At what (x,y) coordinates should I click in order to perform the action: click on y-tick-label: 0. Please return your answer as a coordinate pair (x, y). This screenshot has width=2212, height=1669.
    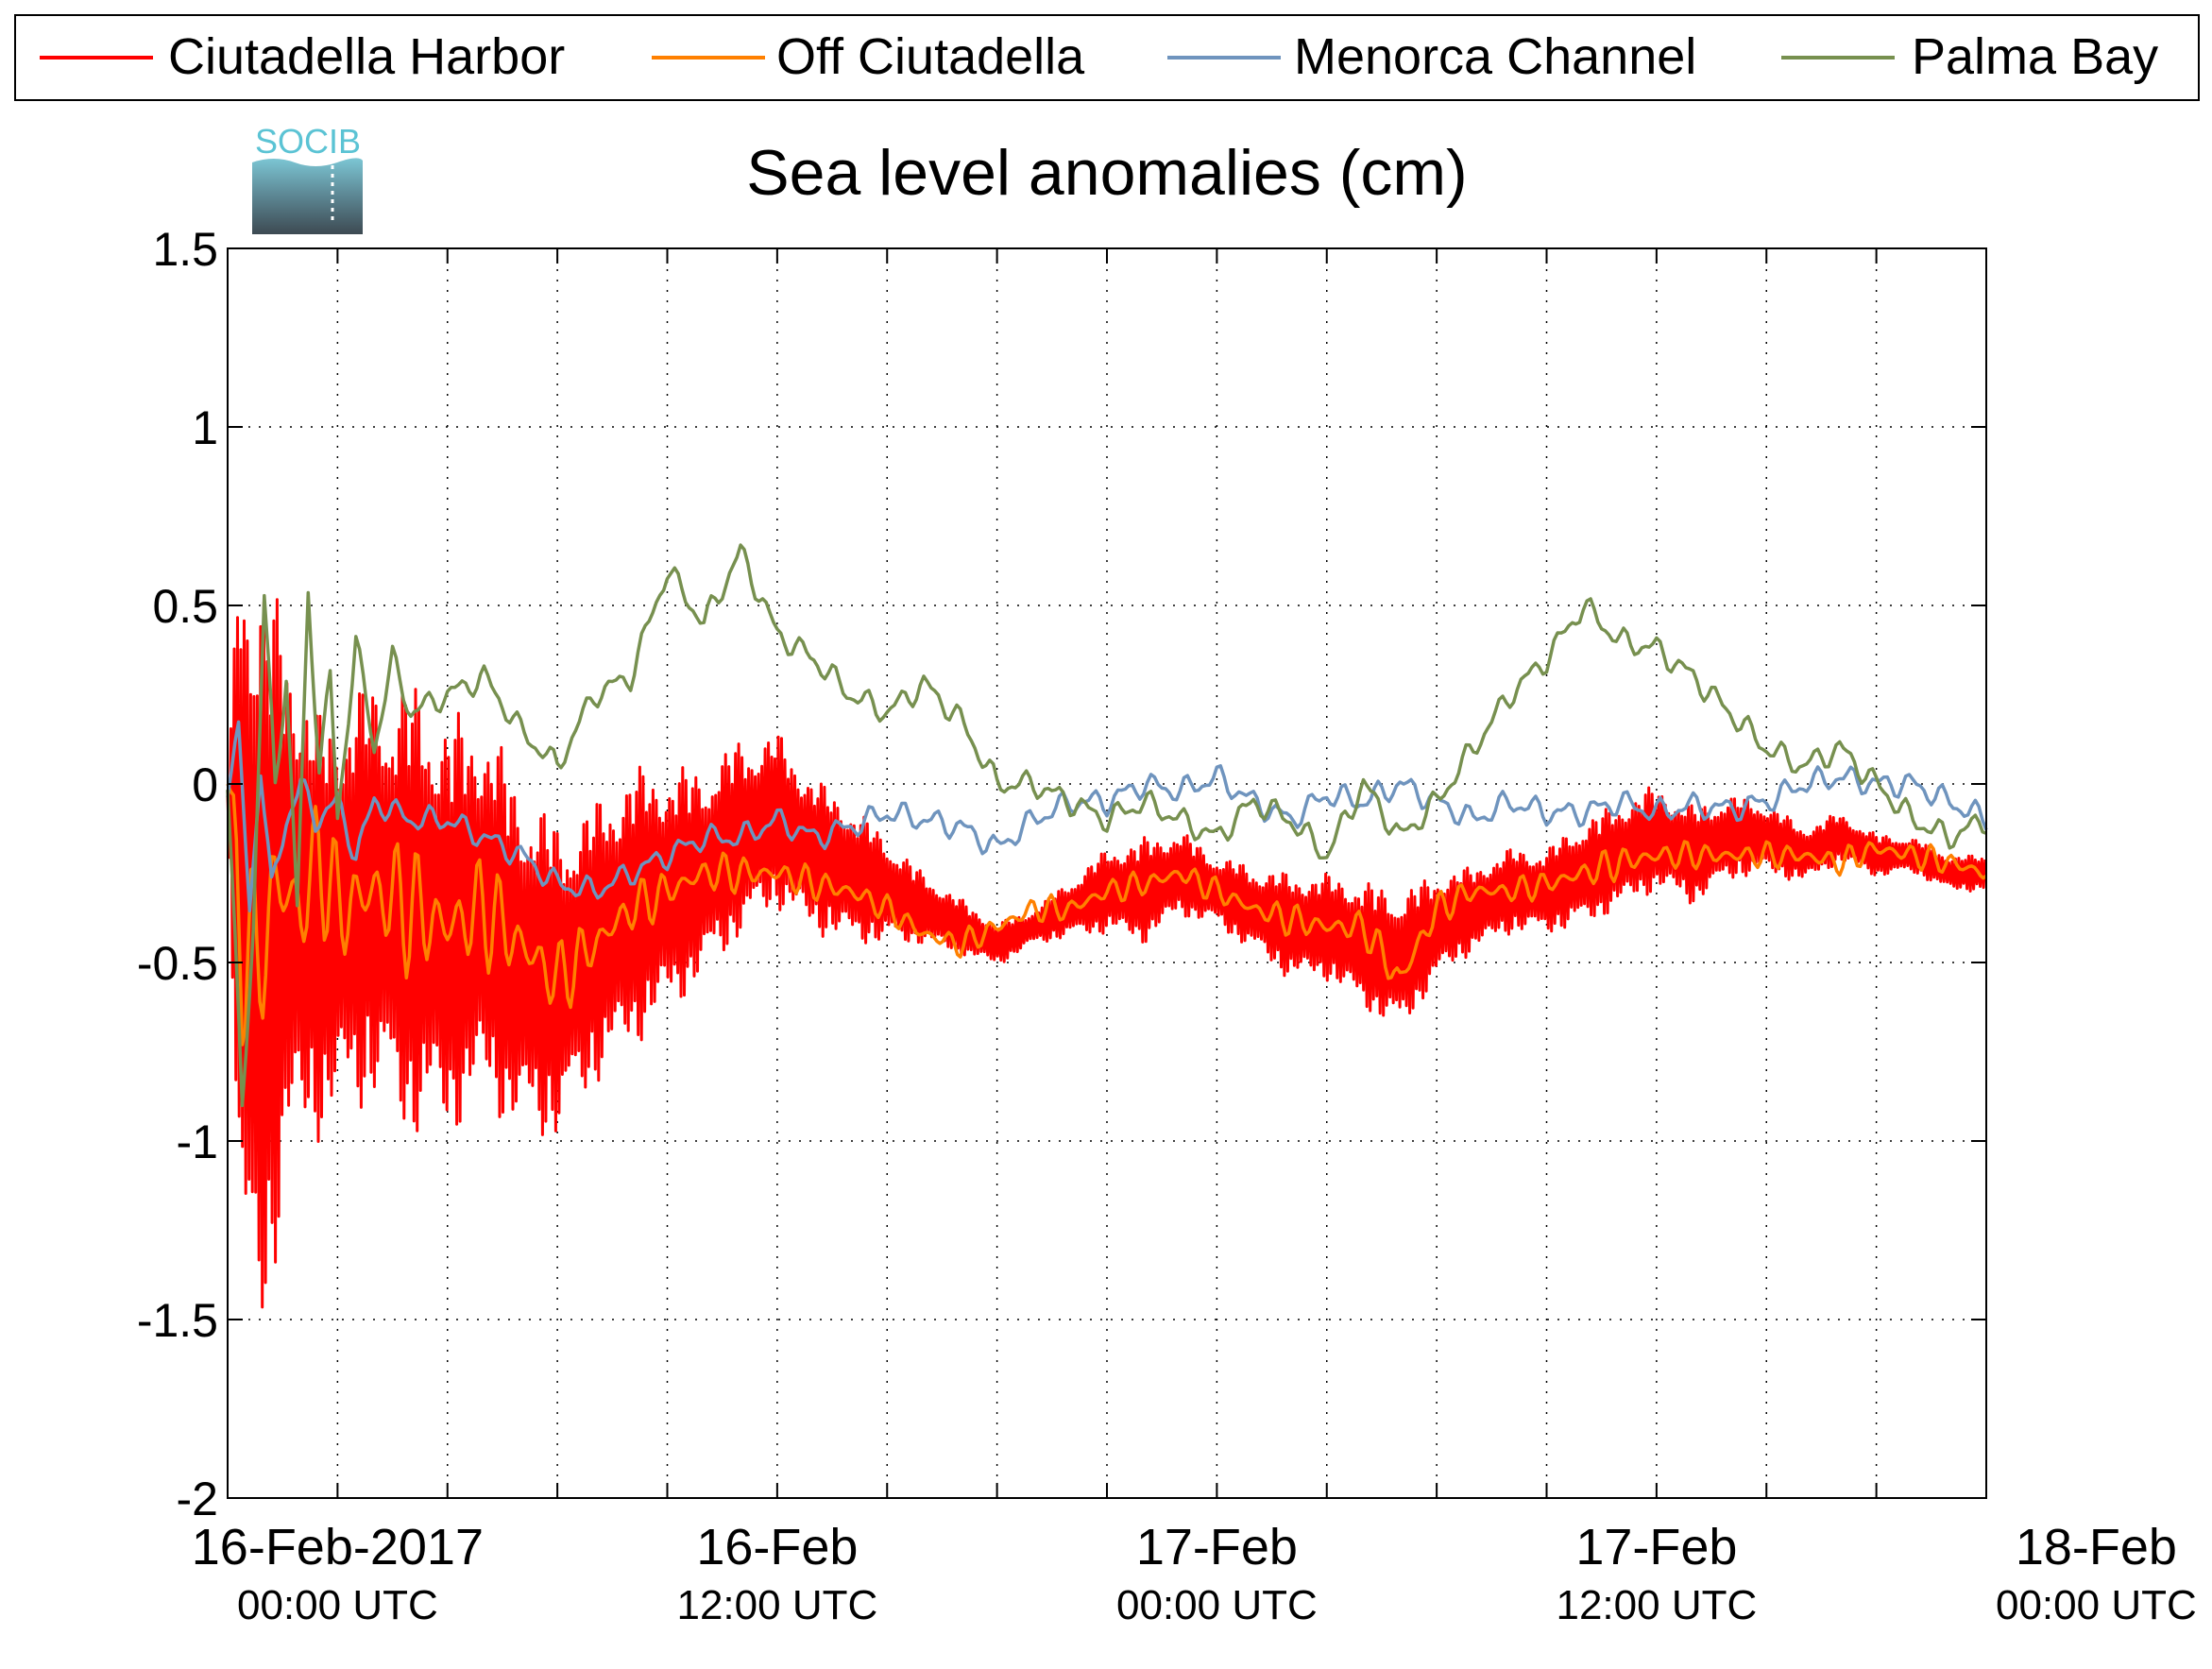
    Looking at the image, I should click on (205, 785).